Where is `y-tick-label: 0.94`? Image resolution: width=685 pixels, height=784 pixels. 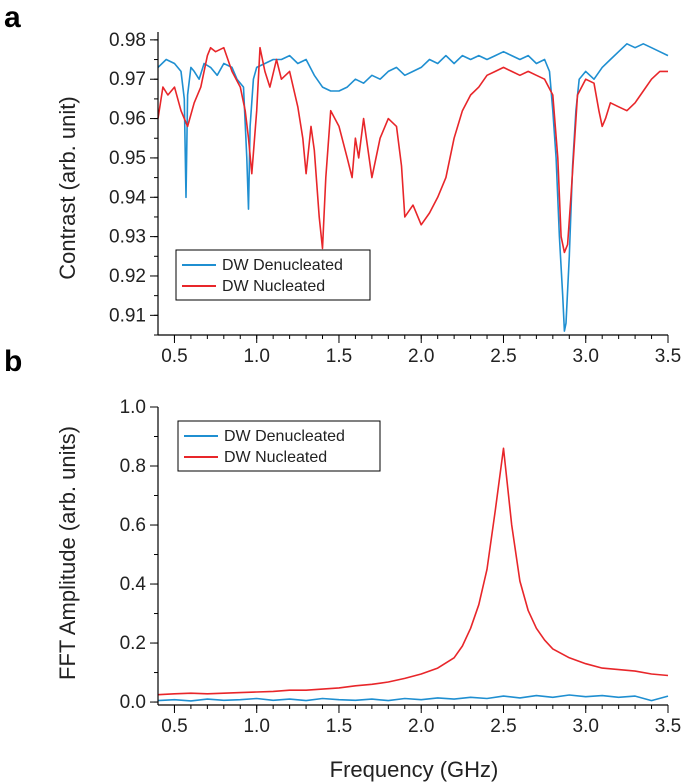 y-tick-label: 0.94 is located at coordinates (127, 197).